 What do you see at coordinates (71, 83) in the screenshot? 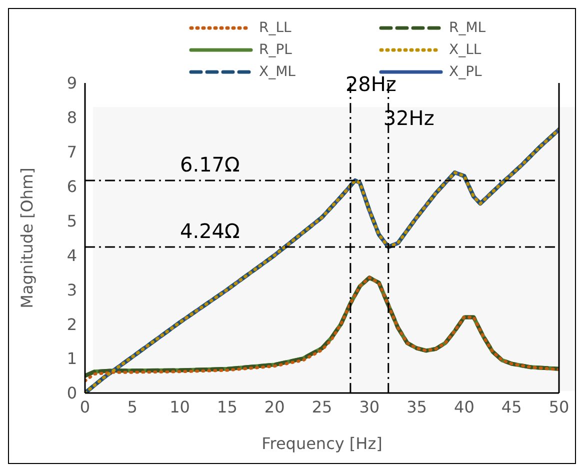
I see `y-tick-label: 9` at bounding box center [71, 83].